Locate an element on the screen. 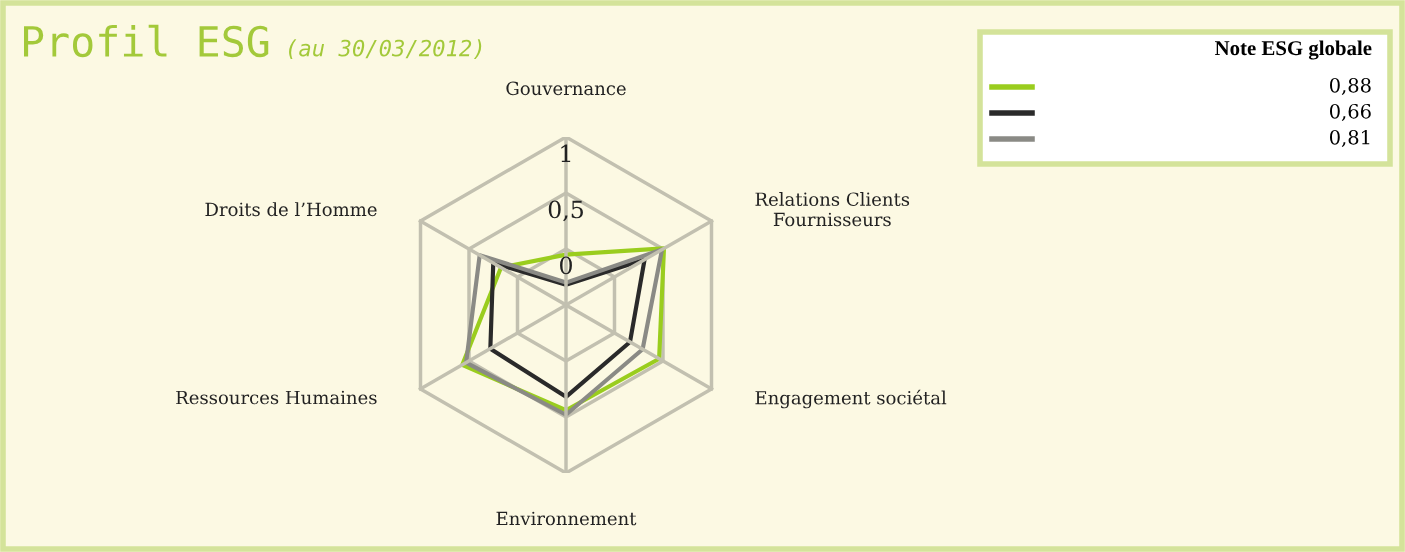 The height and width of the screenshot is (552, 1405). spoke-label: Droits de l’Homme is located at coordinates (291, 209).